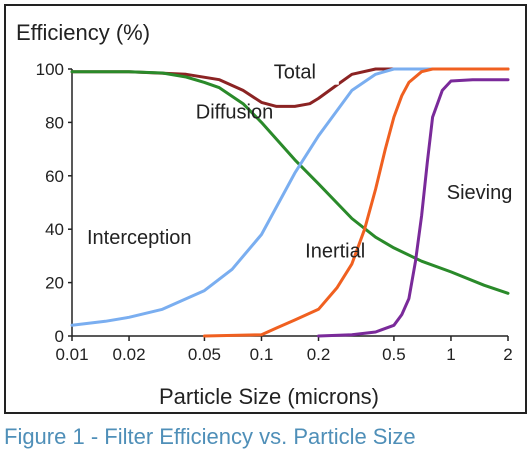  Describe the element at coordinates (234, 113) in the screenshot. I see `series-label-diffusion: Diffusion` at that location.